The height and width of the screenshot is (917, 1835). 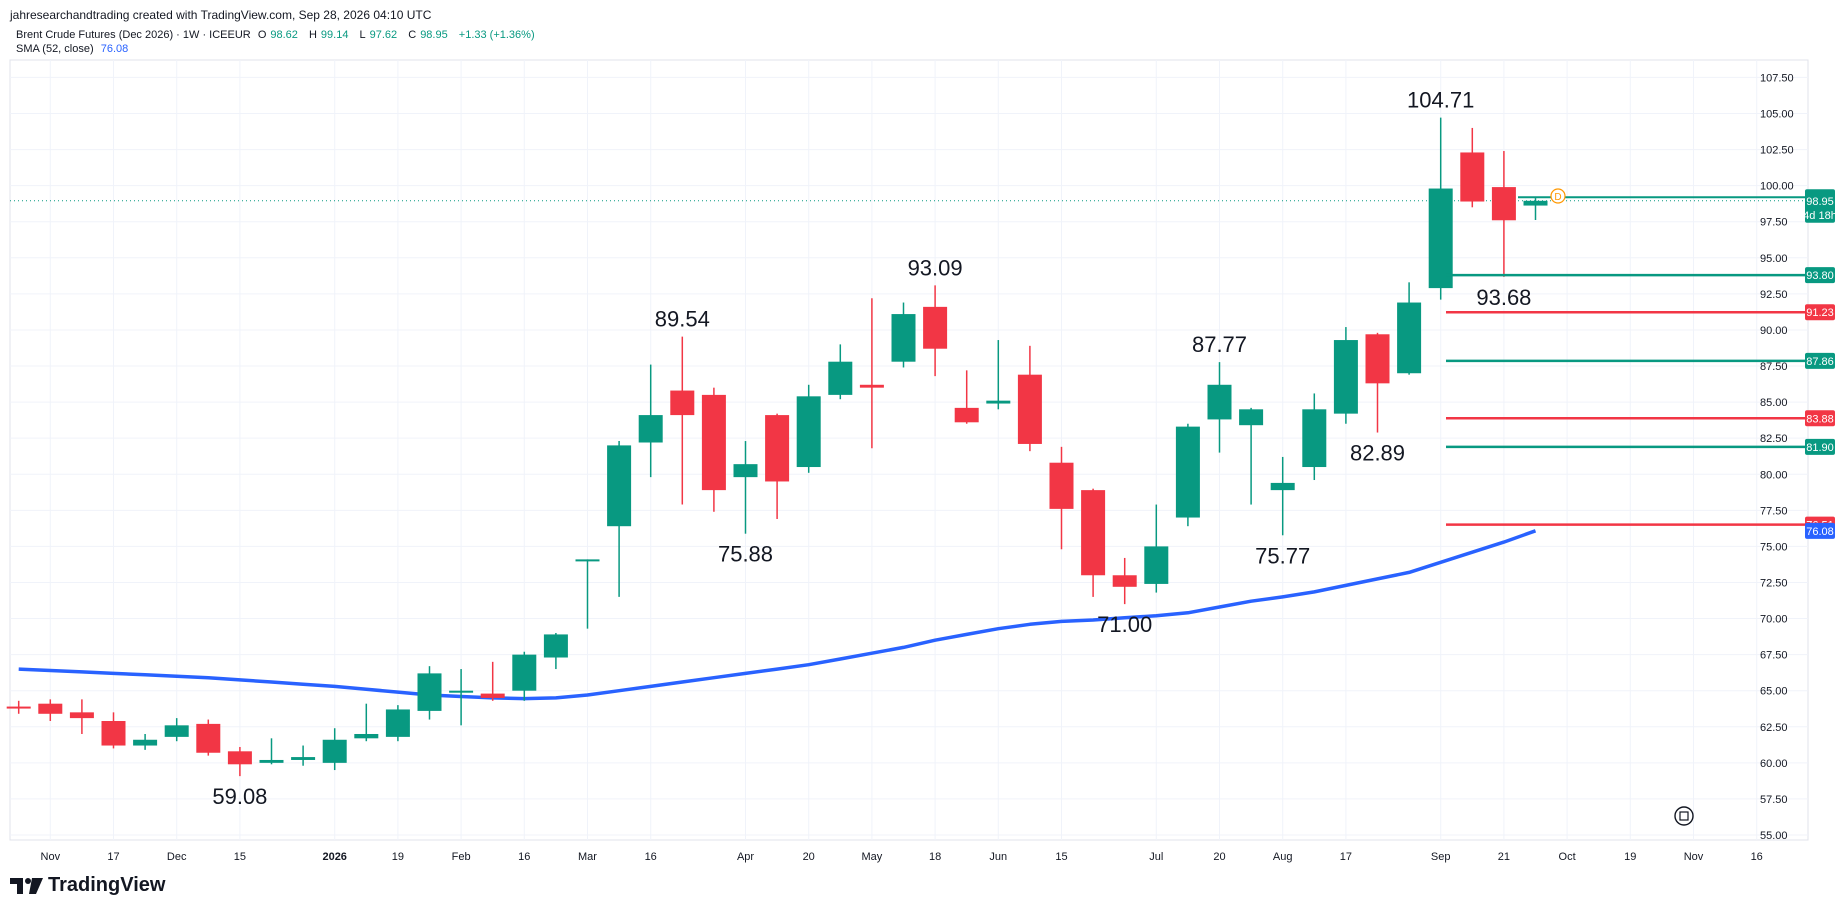 I want to click on timezone-icon-inner, so click(x=1684, y=816).